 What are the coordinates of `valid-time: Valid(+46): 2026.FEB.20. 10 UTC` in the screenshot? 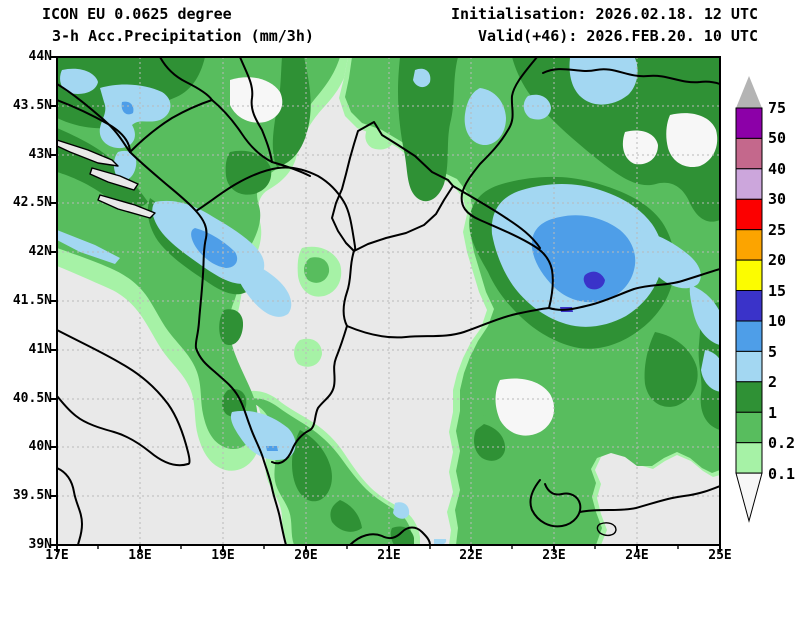 It's located at (618, 36).